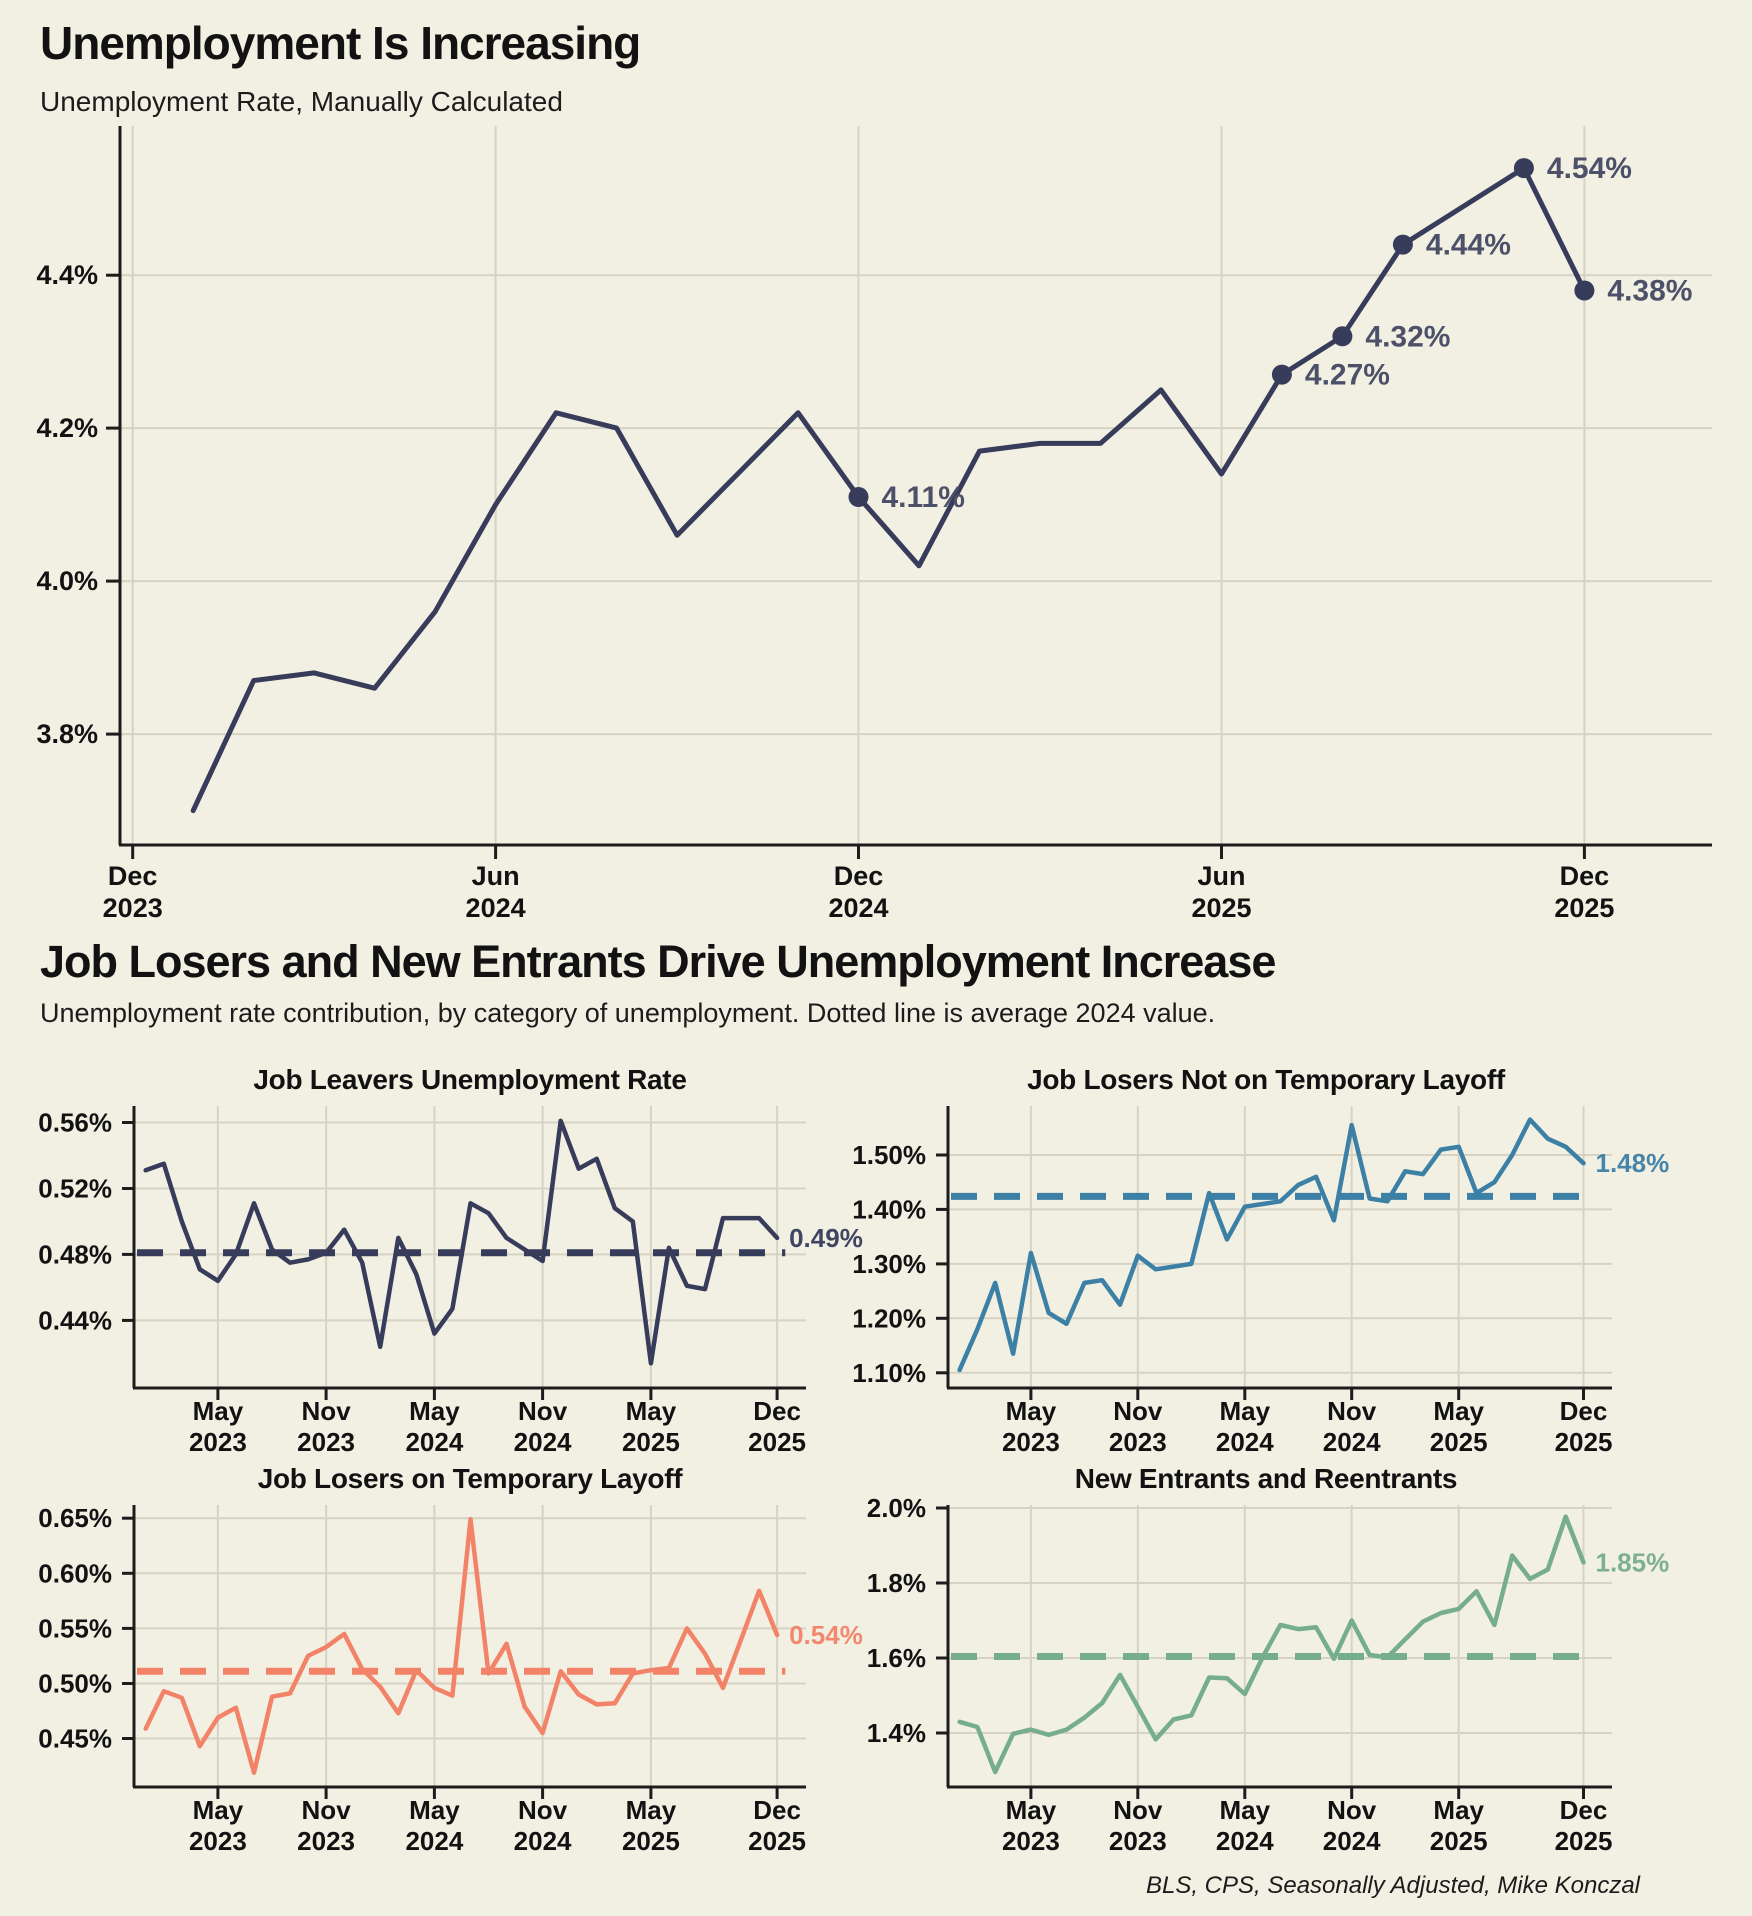 This screenshot has width=1752, height=1916. What do you see at coordinates (1138, 1825) in the screenshot?
I see `new-entrants-reentrants-xtick-label: Nov 2023` at bounding box center [1138, 1825].